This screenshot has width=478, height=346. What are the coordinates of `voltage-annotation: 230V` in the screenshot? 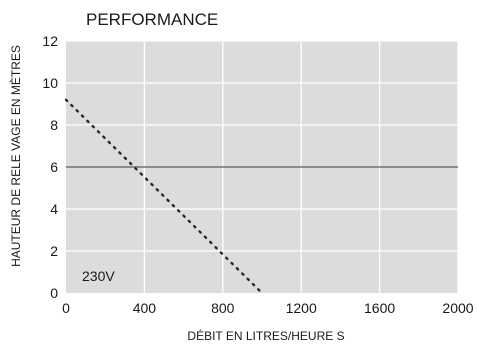 It's located at (98, 276).